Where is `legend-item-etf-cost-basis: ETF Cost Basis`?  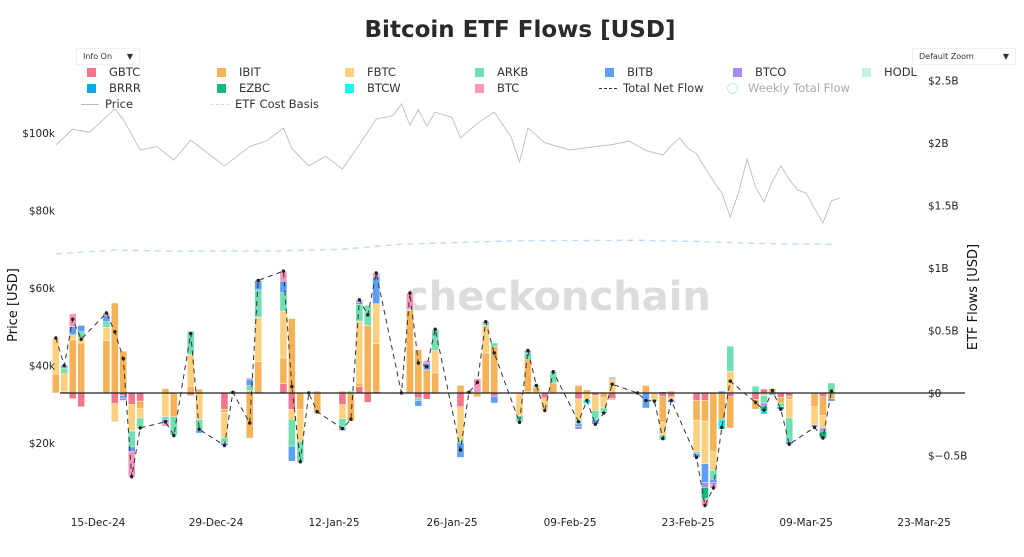
legend-item-etf-cost-basis: ETF Cost Basis is located at coordinates (265, 104).